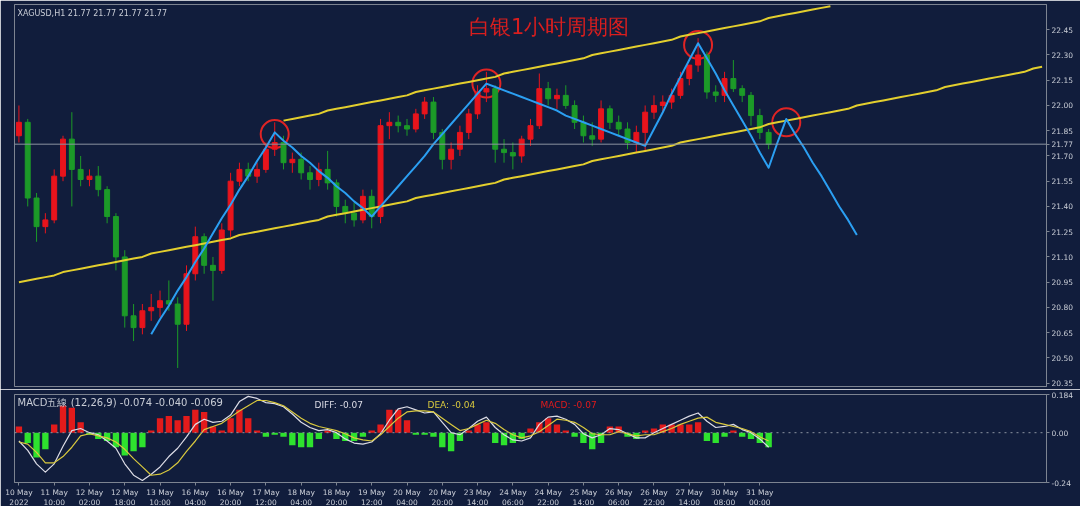 Image resolution: width=1080 pixels, height=506 pixels. Describe the element at coordinates (120, 402) in the screenshot. I see `chart-title: MACD五線 (12,26,9) -0.074 -0.040 -0.069` at that location.